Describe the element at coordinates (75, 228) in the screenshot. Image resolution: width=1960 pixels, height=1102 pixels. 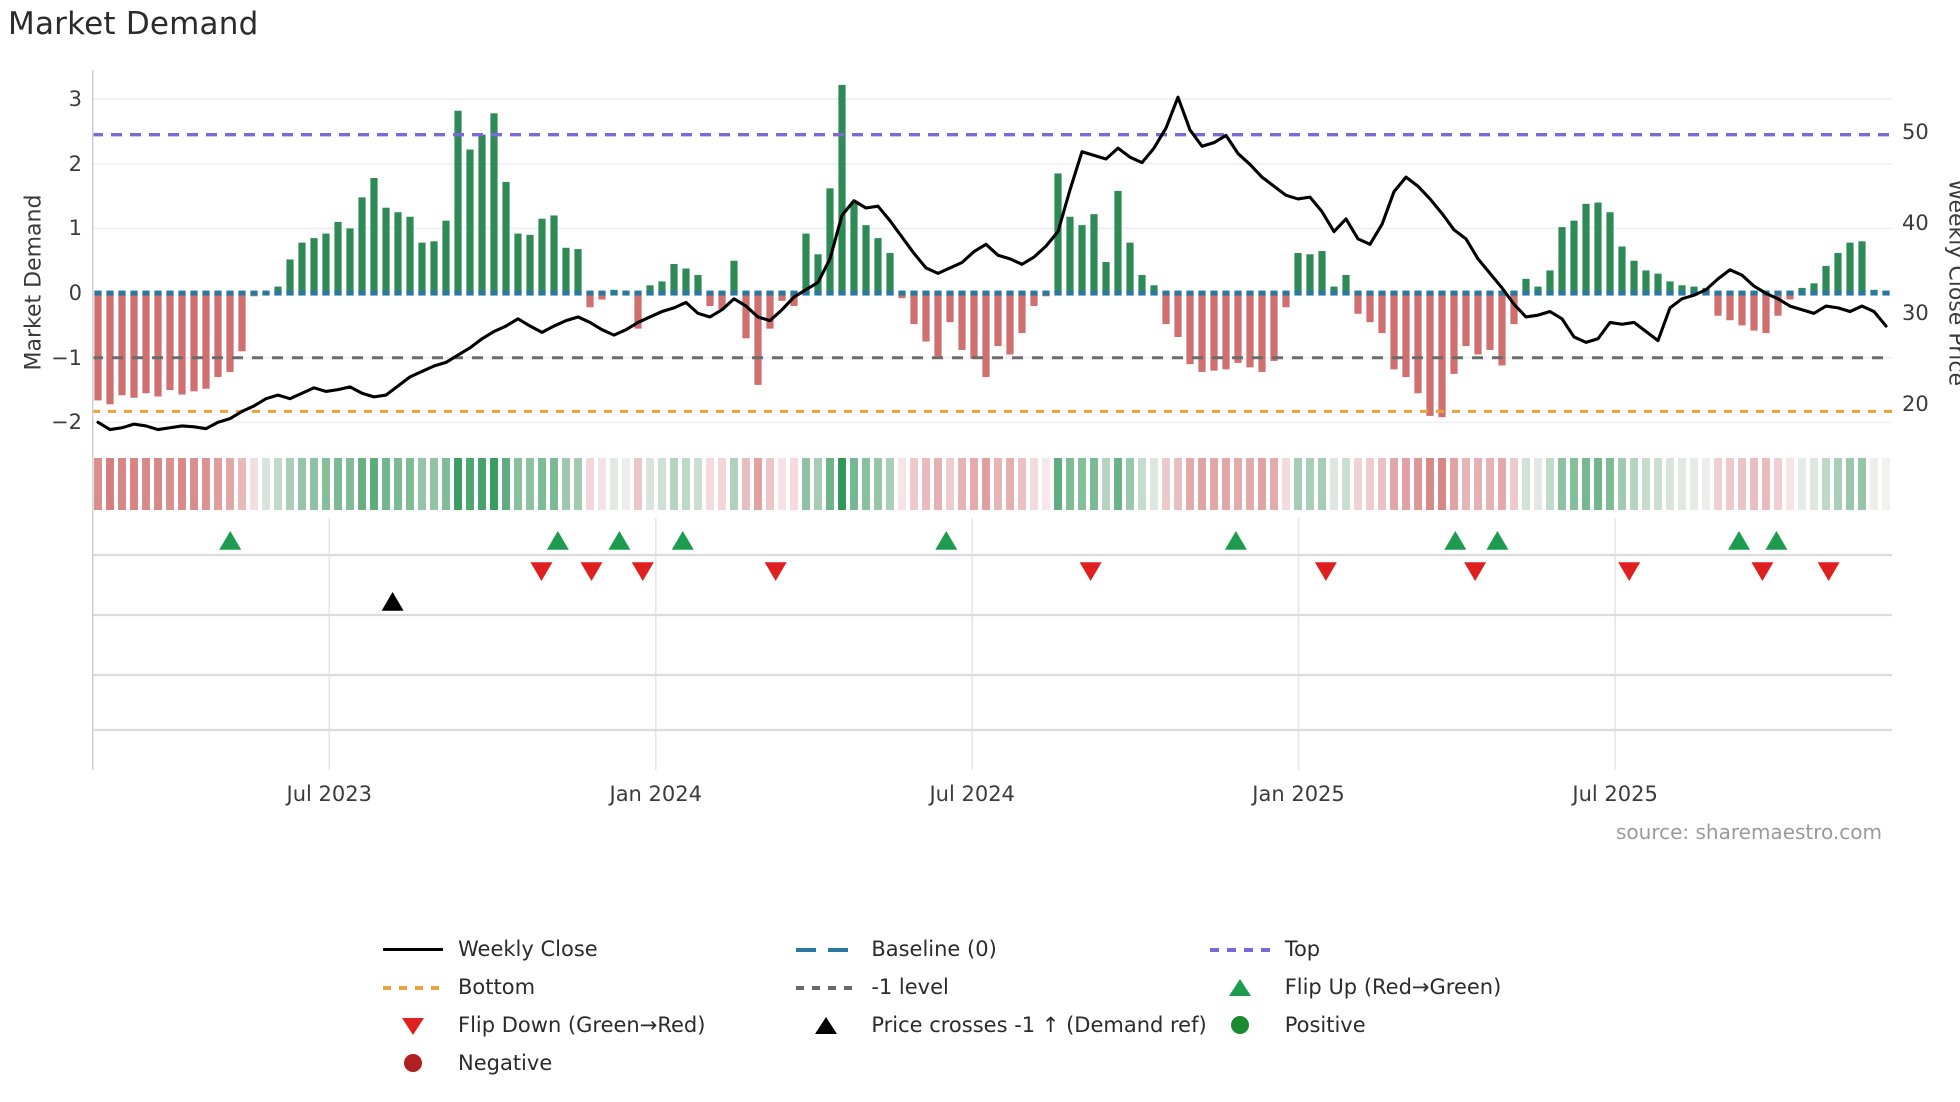
I see `y-axis-left-tick: 1` at that location.